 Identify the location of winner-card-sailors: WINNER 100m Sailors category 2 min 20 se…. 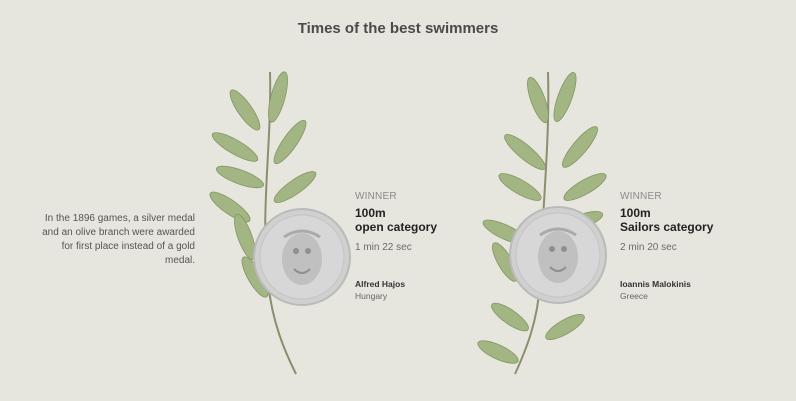
(666, 246).